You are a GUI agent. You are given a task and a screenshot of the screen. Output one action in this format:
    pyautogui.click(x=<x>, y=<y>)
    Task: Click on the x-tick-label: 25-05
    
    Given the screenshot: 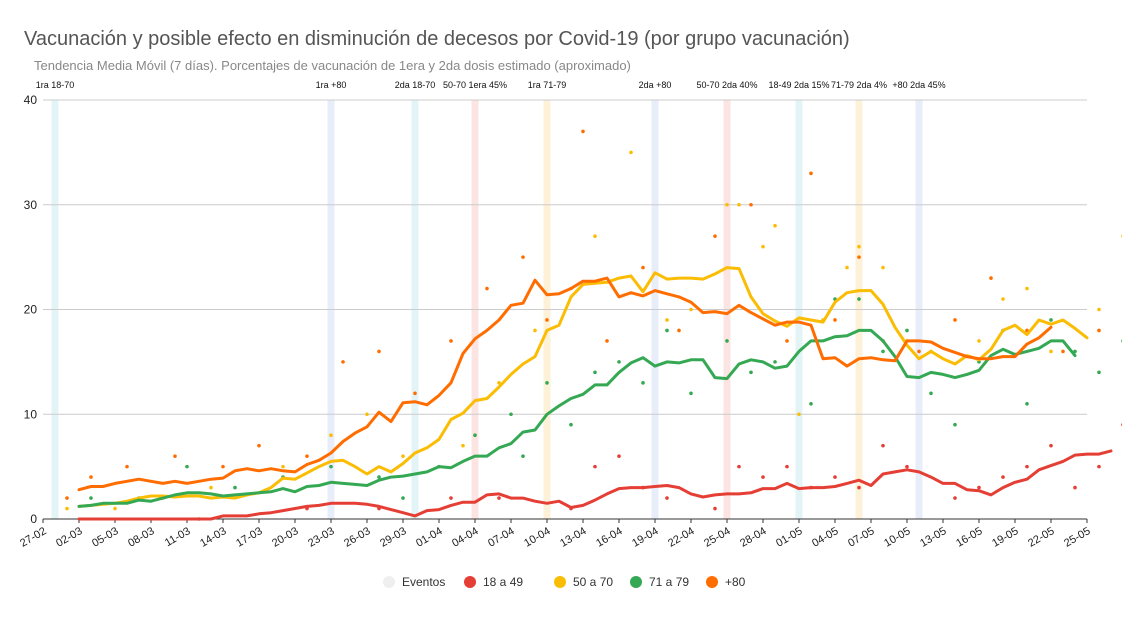 What is the action you would take?
    pyautogui.click(x=1077, y=537)
    